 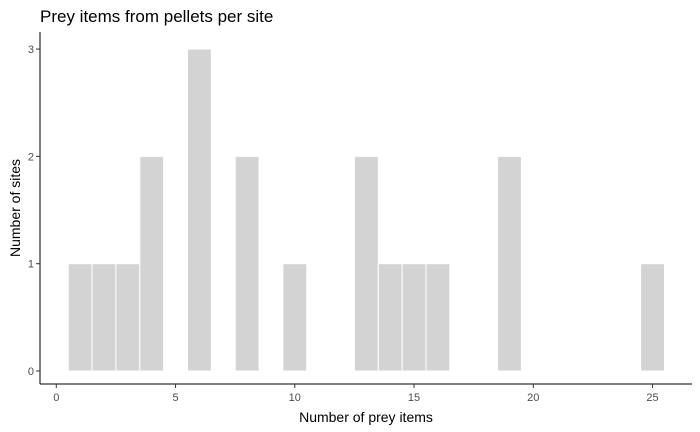 What do you see at coordinates (175, 398) in the screenshot?
I see `x-tick-label: 5` at bounding box center [175, 398].